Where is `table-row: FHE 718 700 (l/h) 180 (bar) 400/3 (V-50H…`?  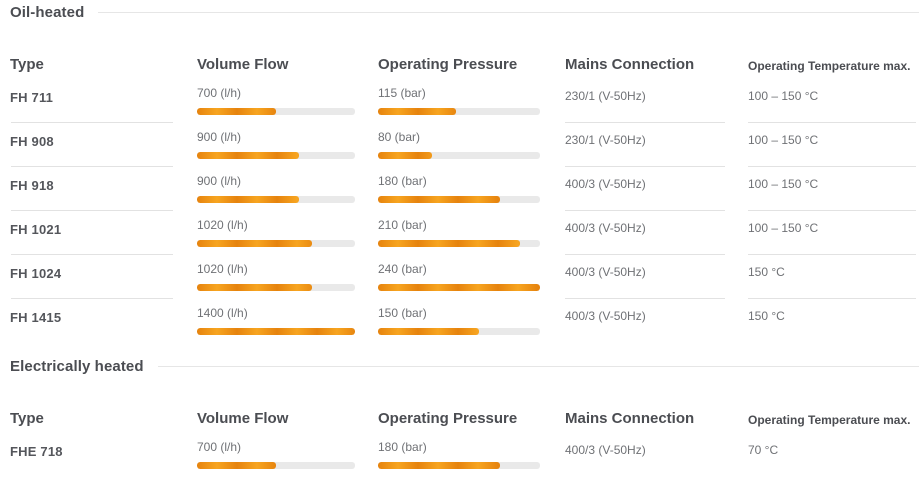 table-row: FHE 718 700 (l/h) 180 (bar) 400/3 (V-50H… is located at coordinates (464, 460).